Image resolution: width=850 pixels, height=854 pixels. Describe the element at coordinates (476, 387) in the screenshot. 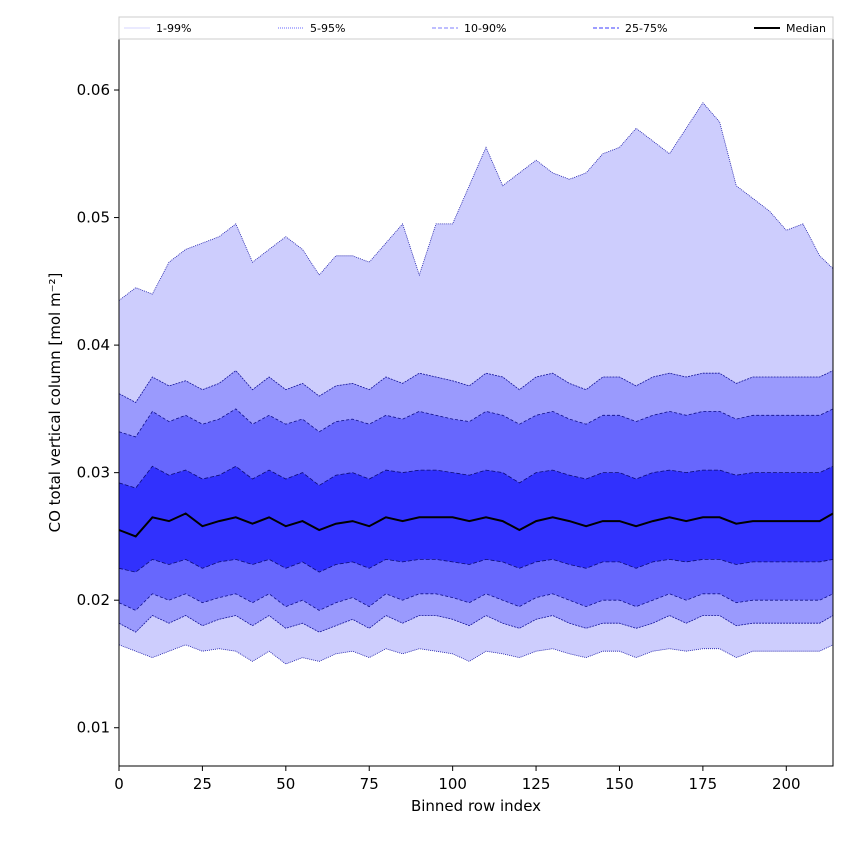

I see `band-upper-line-5-95pct` at that location.